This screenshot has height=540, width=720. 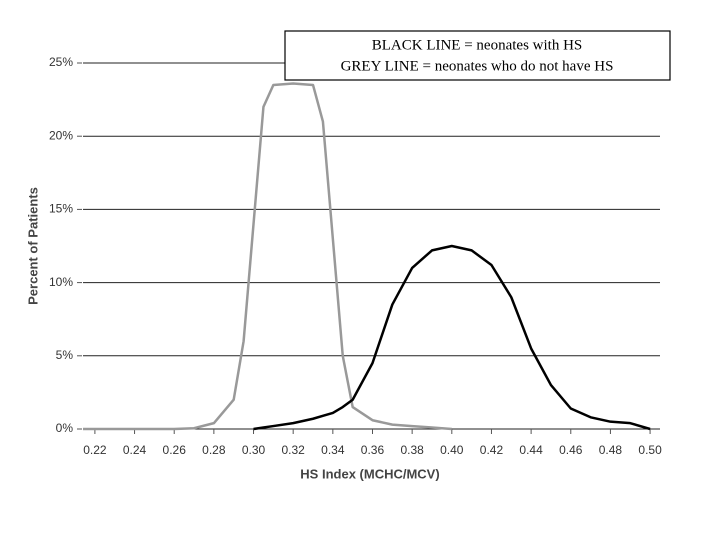 I want to click on x-tick-label: 0.28, so click(x=214, y=450).